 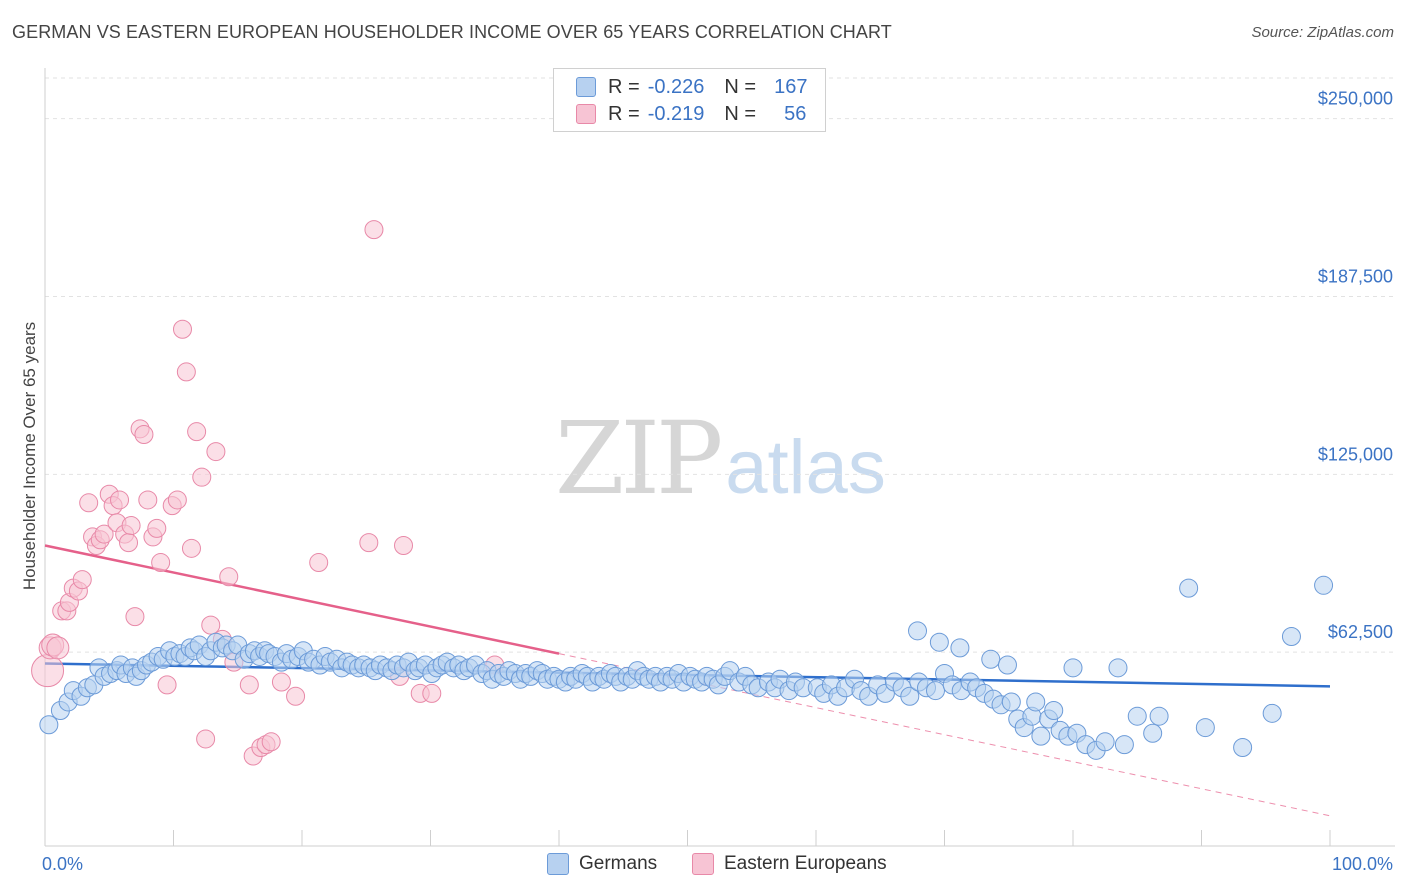 I want to click on y-axis-title: Householder Income Over 65 years, so click(x=29, y=456).